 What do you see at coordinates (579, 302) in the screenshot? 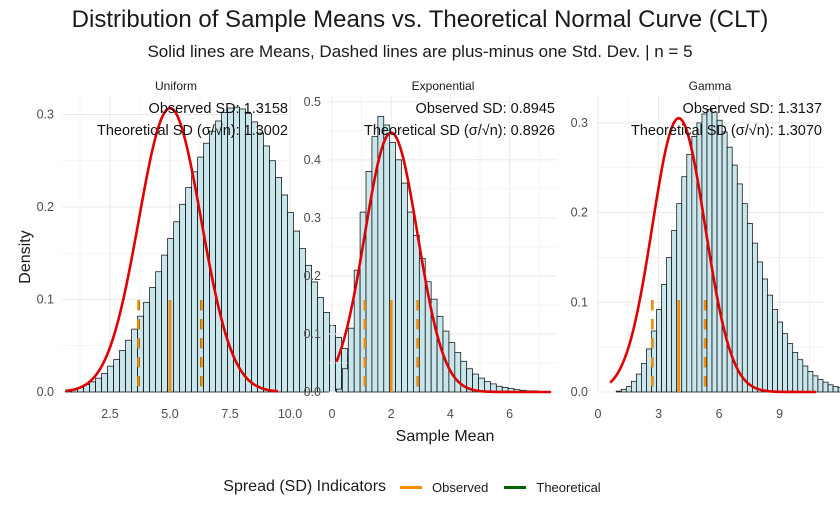
I see `panel-gamma-y-tick-label: 0.1` at bounding box center [579, 302].